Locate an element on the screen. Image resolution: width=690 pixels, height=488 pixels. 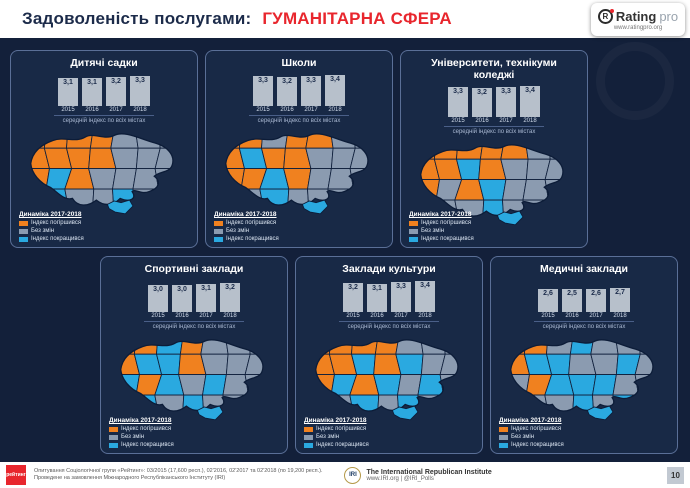
panel-title: Медичні заклади is located at coordinates (584, 269).